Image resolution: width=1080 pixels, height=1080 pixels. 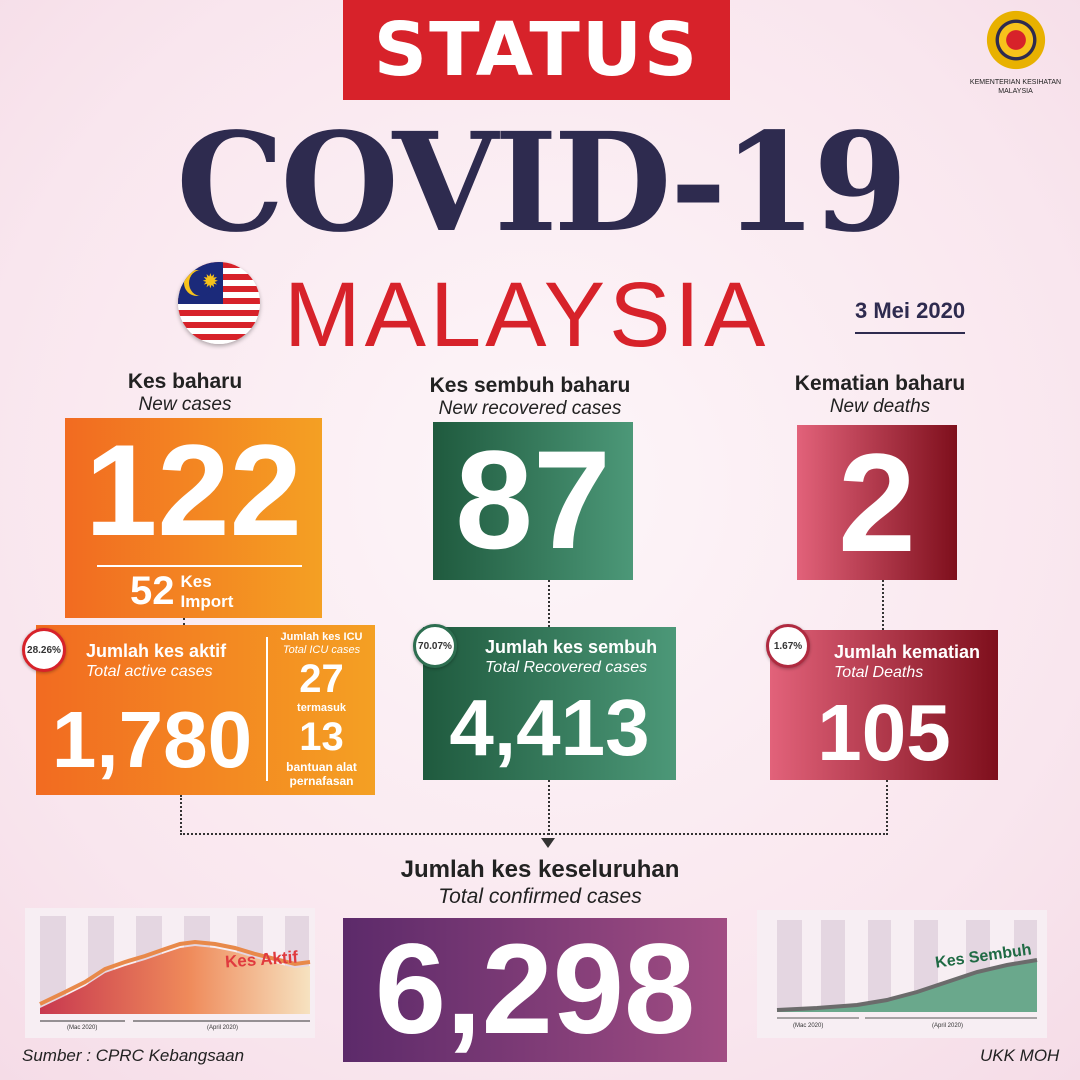 I want to click on page-title: COVID-19, so click(x=542, y=183).